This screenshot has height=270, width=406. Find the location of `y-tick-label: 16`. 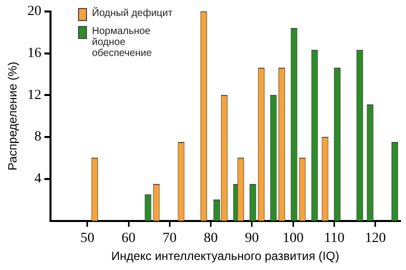

y-tick-label: 16 is located at coordinates (34, 53).